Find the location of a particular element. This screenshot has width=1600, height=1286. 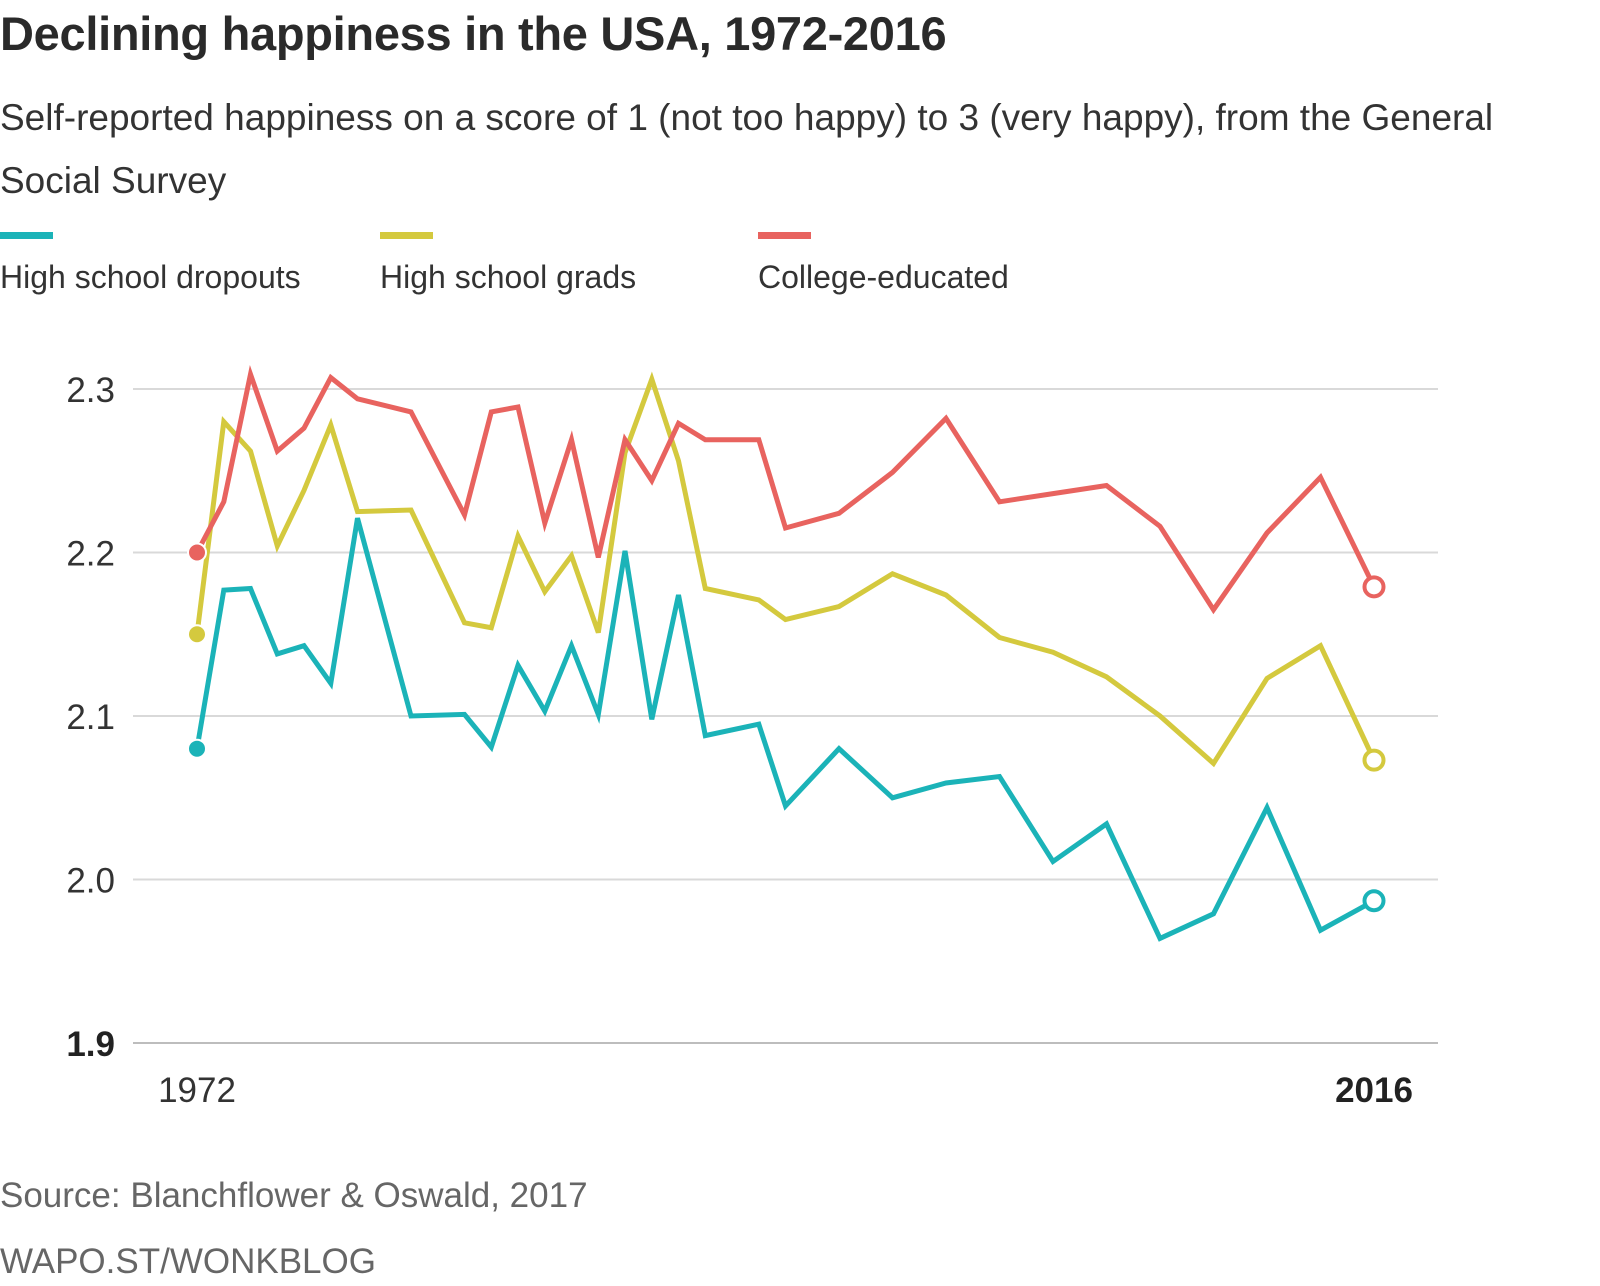

legend-label-dropouts: High school dropouts is located at coordinates (150, 277).